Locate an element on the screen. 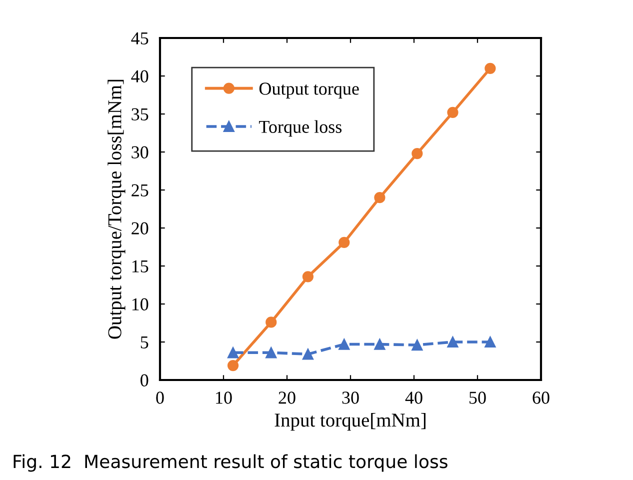  legend-label: Torque loss is located at coordinates (300, 128).